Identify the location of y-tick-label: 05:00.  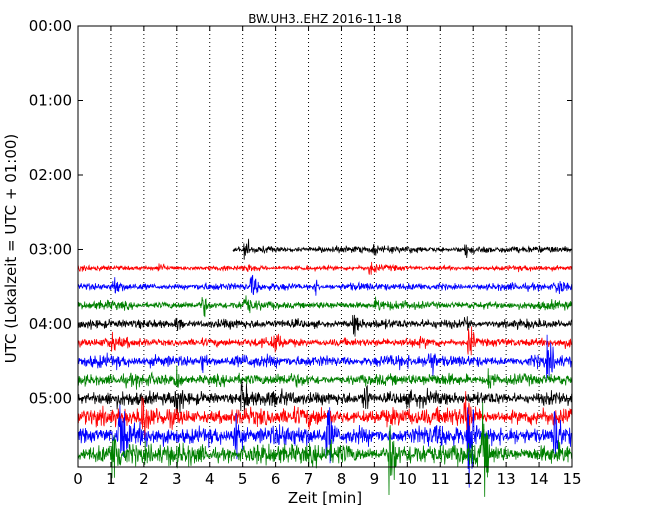
(50, 398).